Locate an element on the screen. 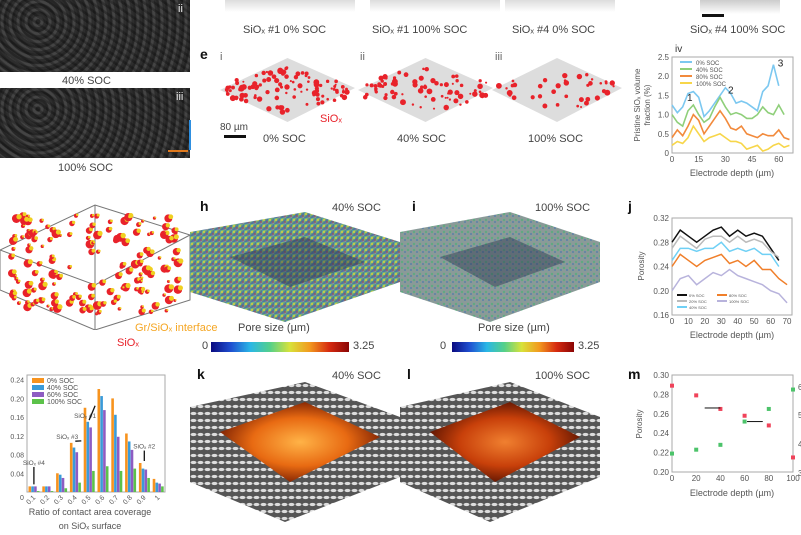 The height and width of the screenshot is (535, 801). sem-image-100-soc is located at coordinates (95, 123).